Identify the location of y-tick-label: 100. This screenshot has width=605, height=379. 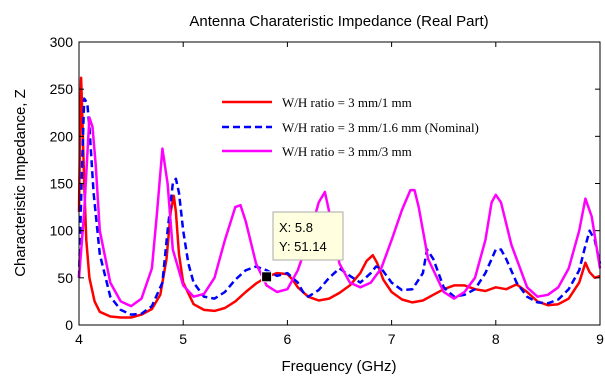
(62, 231).